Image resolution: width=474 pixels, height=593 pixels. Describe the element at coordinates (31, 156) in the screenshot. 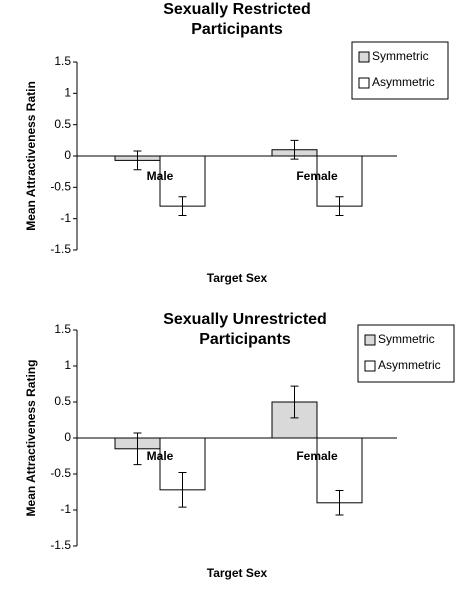

I see `y-axis-label: Mean Attractiveness Ratin` at that location.